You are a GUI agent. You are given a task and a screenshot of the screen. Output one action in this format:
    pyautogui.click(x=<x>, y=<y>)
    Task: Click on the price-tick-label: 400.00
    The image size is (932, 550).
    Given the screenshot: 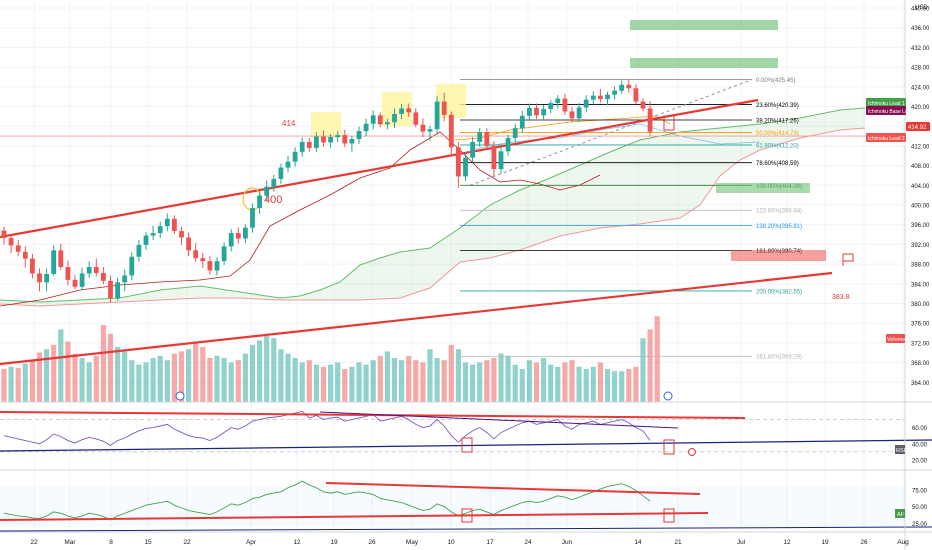 What is the action you would take?
    pyautogui.click(x=920, y=207)
    